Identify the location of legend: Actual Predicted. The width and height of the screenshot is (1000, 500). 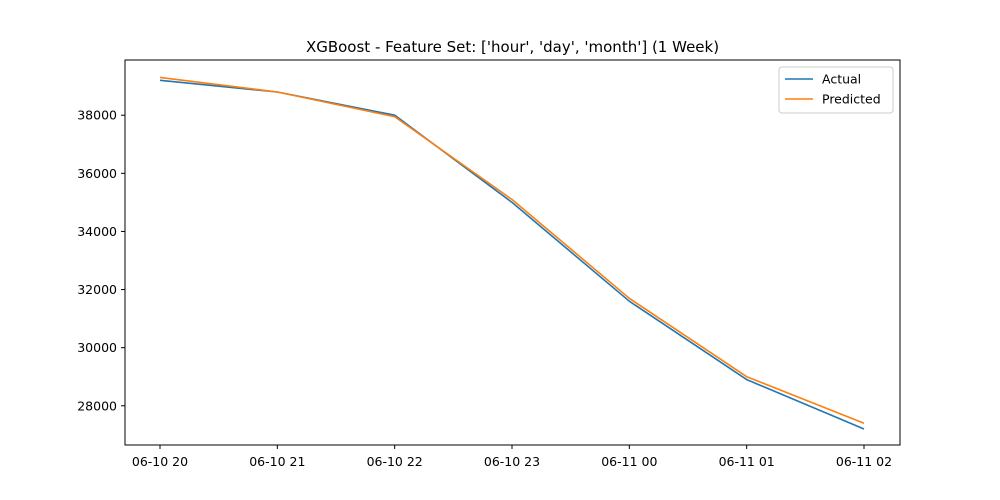
(836, 90).